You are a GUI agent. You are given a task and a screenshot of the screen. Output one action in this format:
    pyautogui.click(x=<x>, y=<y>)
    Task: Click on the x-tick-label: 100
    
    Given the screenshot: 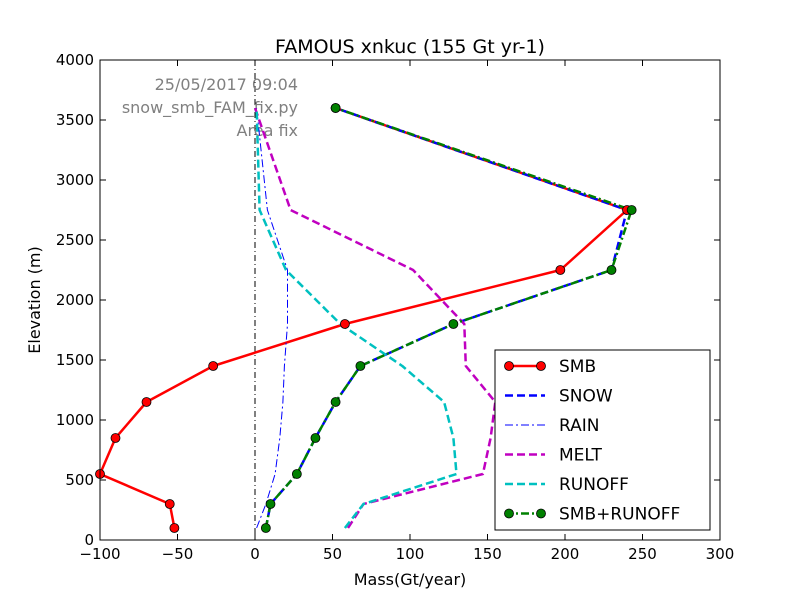 What is the action you would take?
    pyautogui.click(x=410, y=554)
    